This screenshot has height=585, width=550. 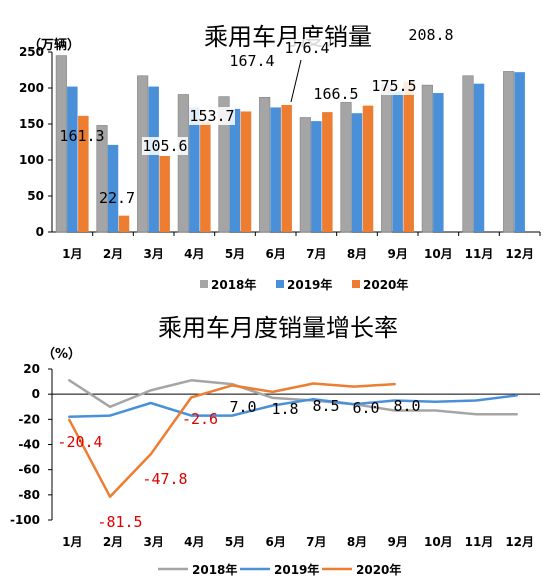 I want to click on line-data-label-2020: 8.5, so click(x=325, y=406).